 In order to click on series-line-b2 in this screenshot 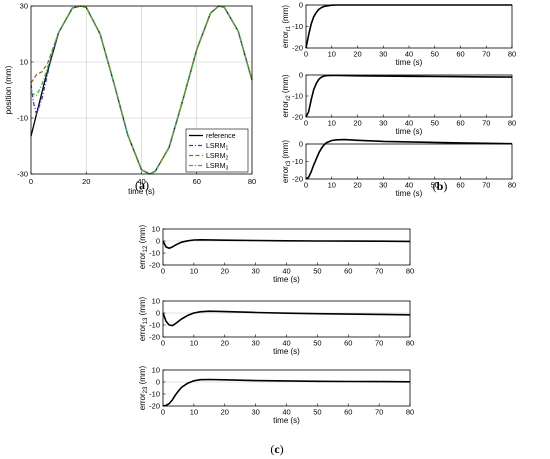, I will do `click(409, 96)`.